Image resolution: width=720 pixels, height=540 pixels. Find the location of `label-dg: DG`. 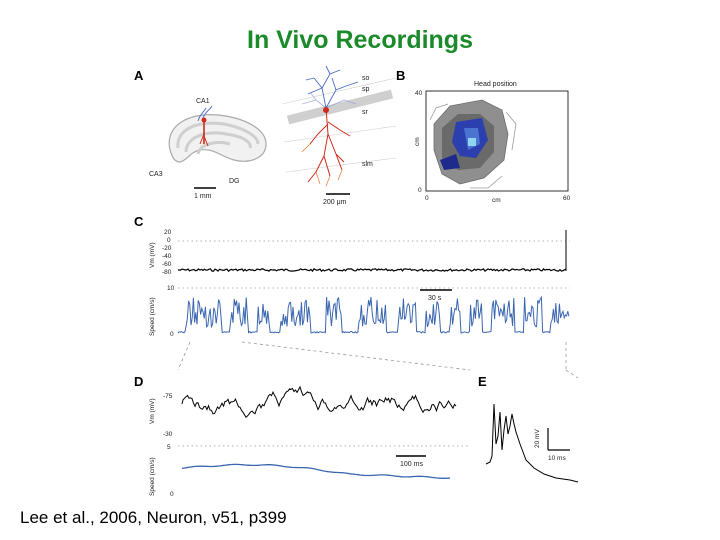

label-dg: DG is located at coordinates (234, 181).